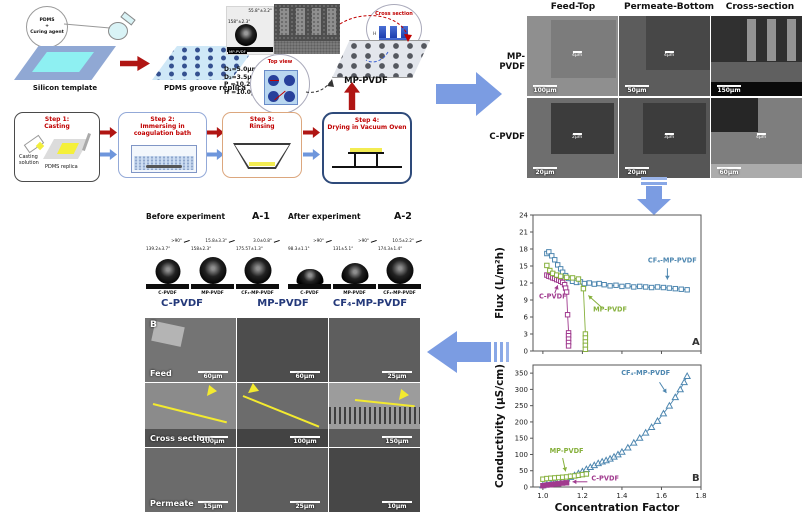 The width and height of the screenshot is (803, 529). I want to click on contact-angle-value: 131±5.1°, so click(343, 248).